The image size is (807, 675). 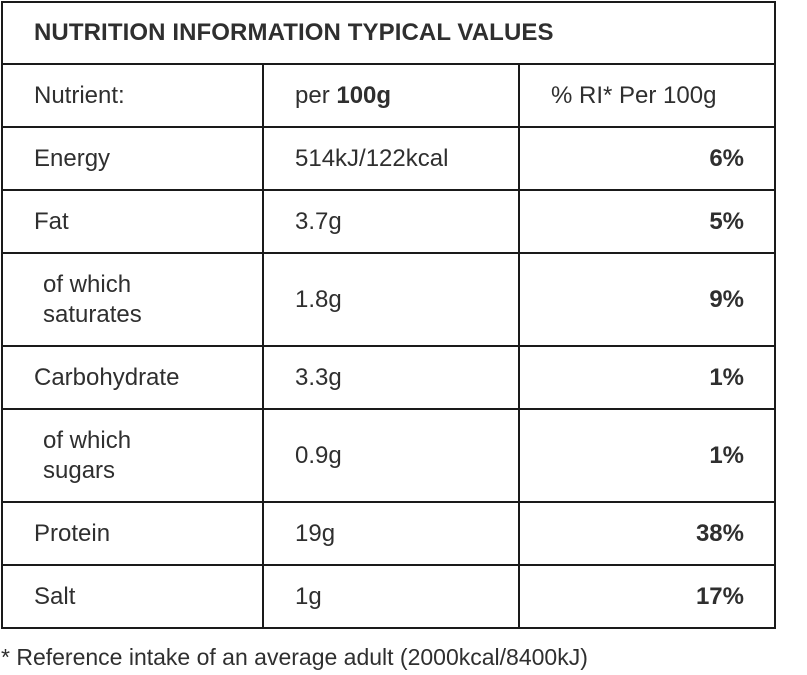 What do you see at coordinates (92, 314) in the screenshot?
I see `nutrient-name-line2: saturates` at bounding box center [92, 314].